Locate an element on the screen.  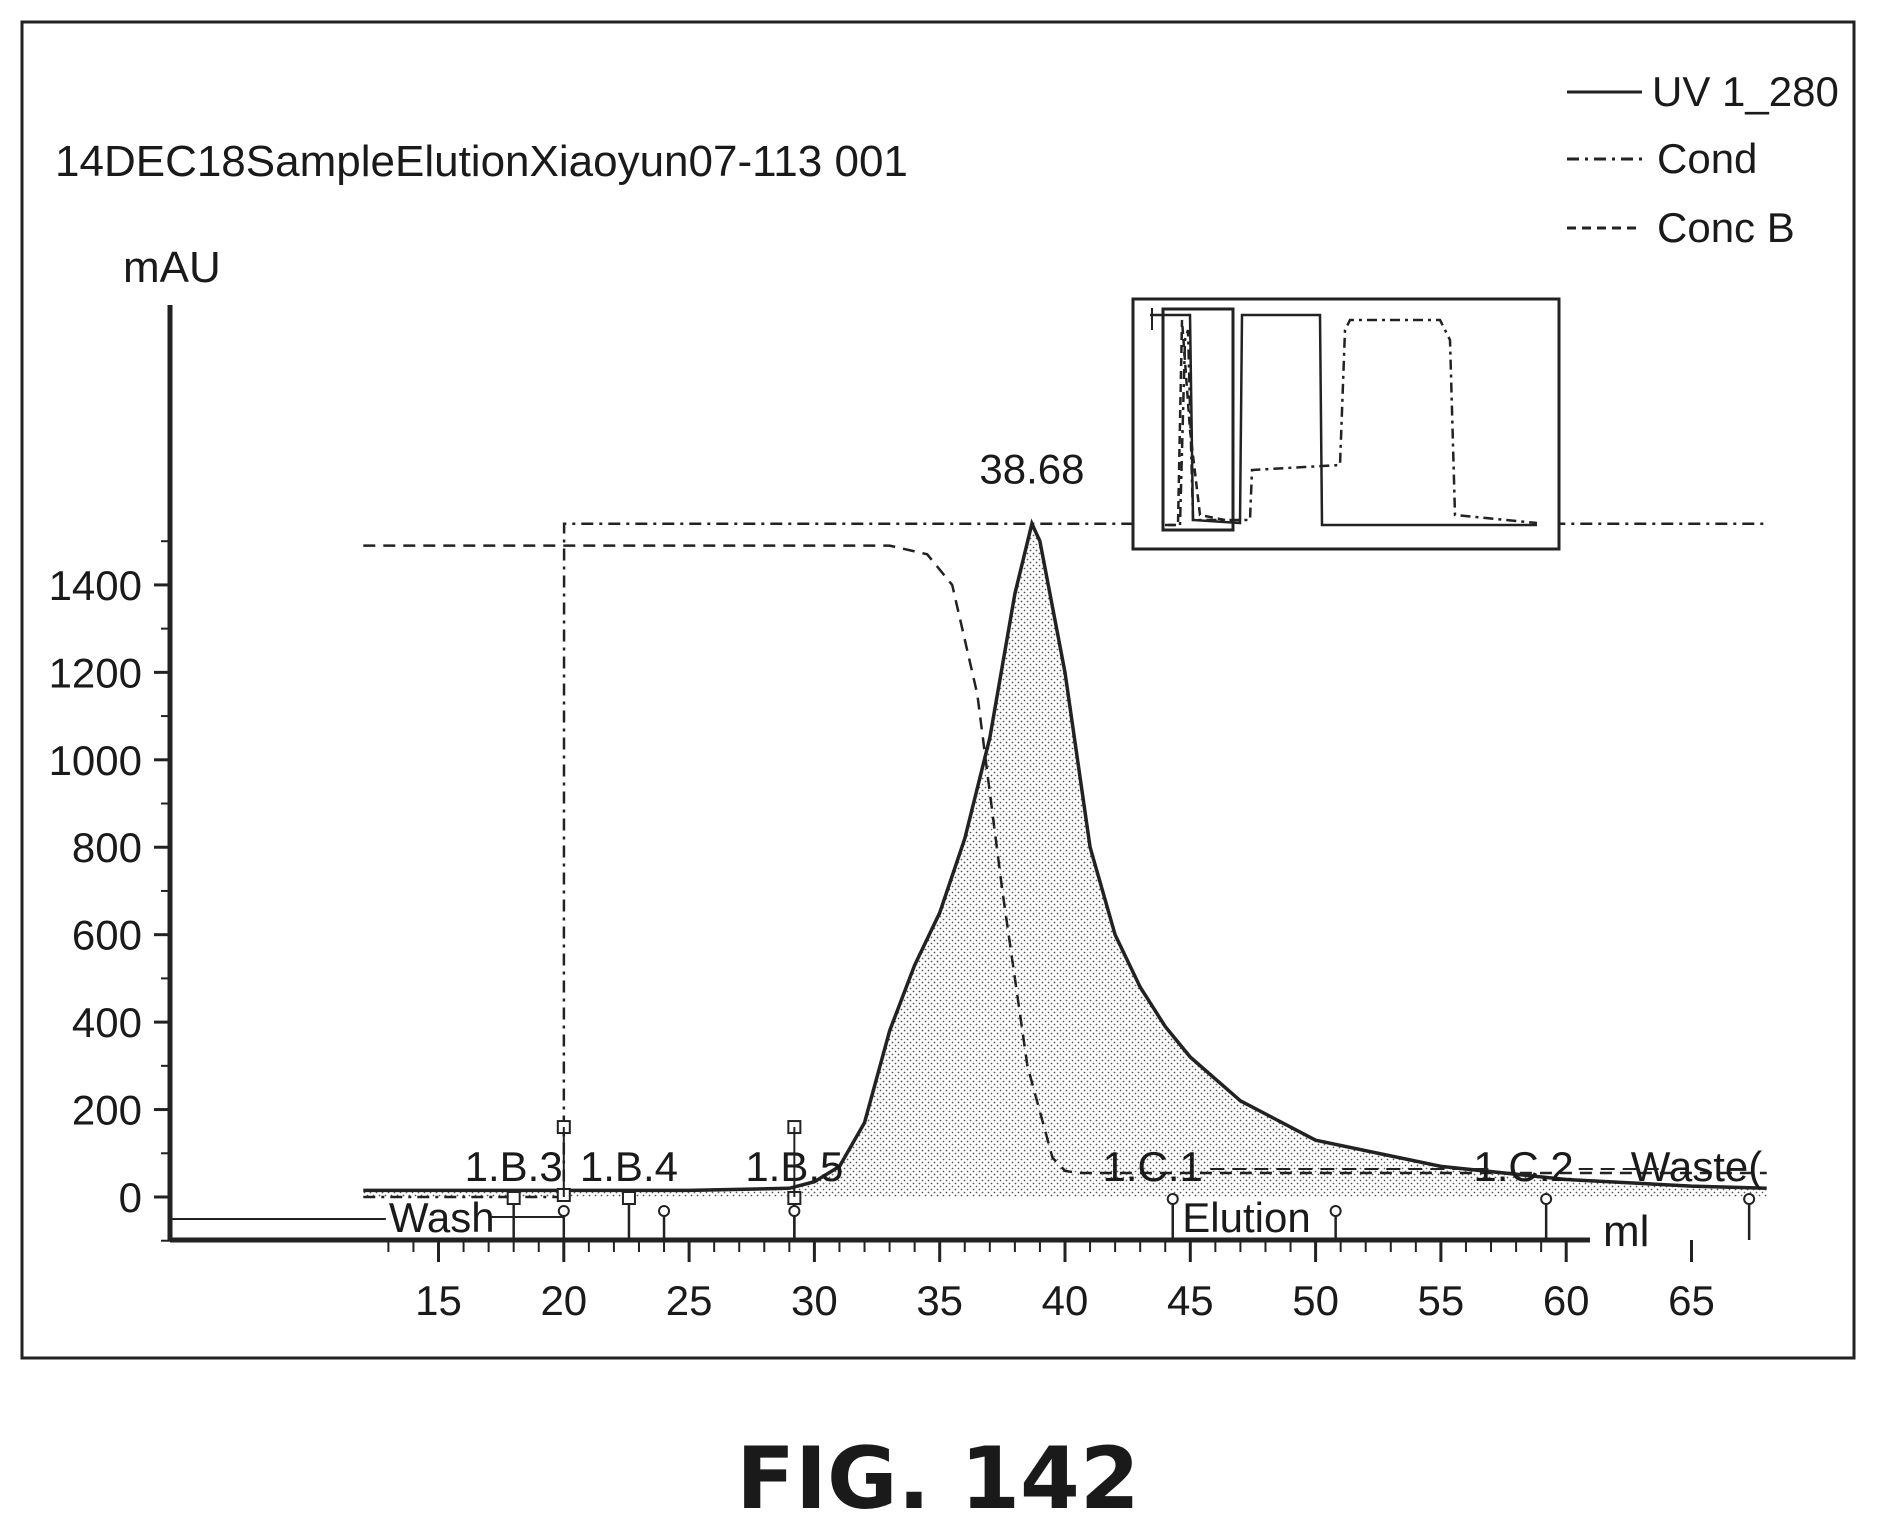
y-tick-label: 1200 is located at coordinates (95, 672).